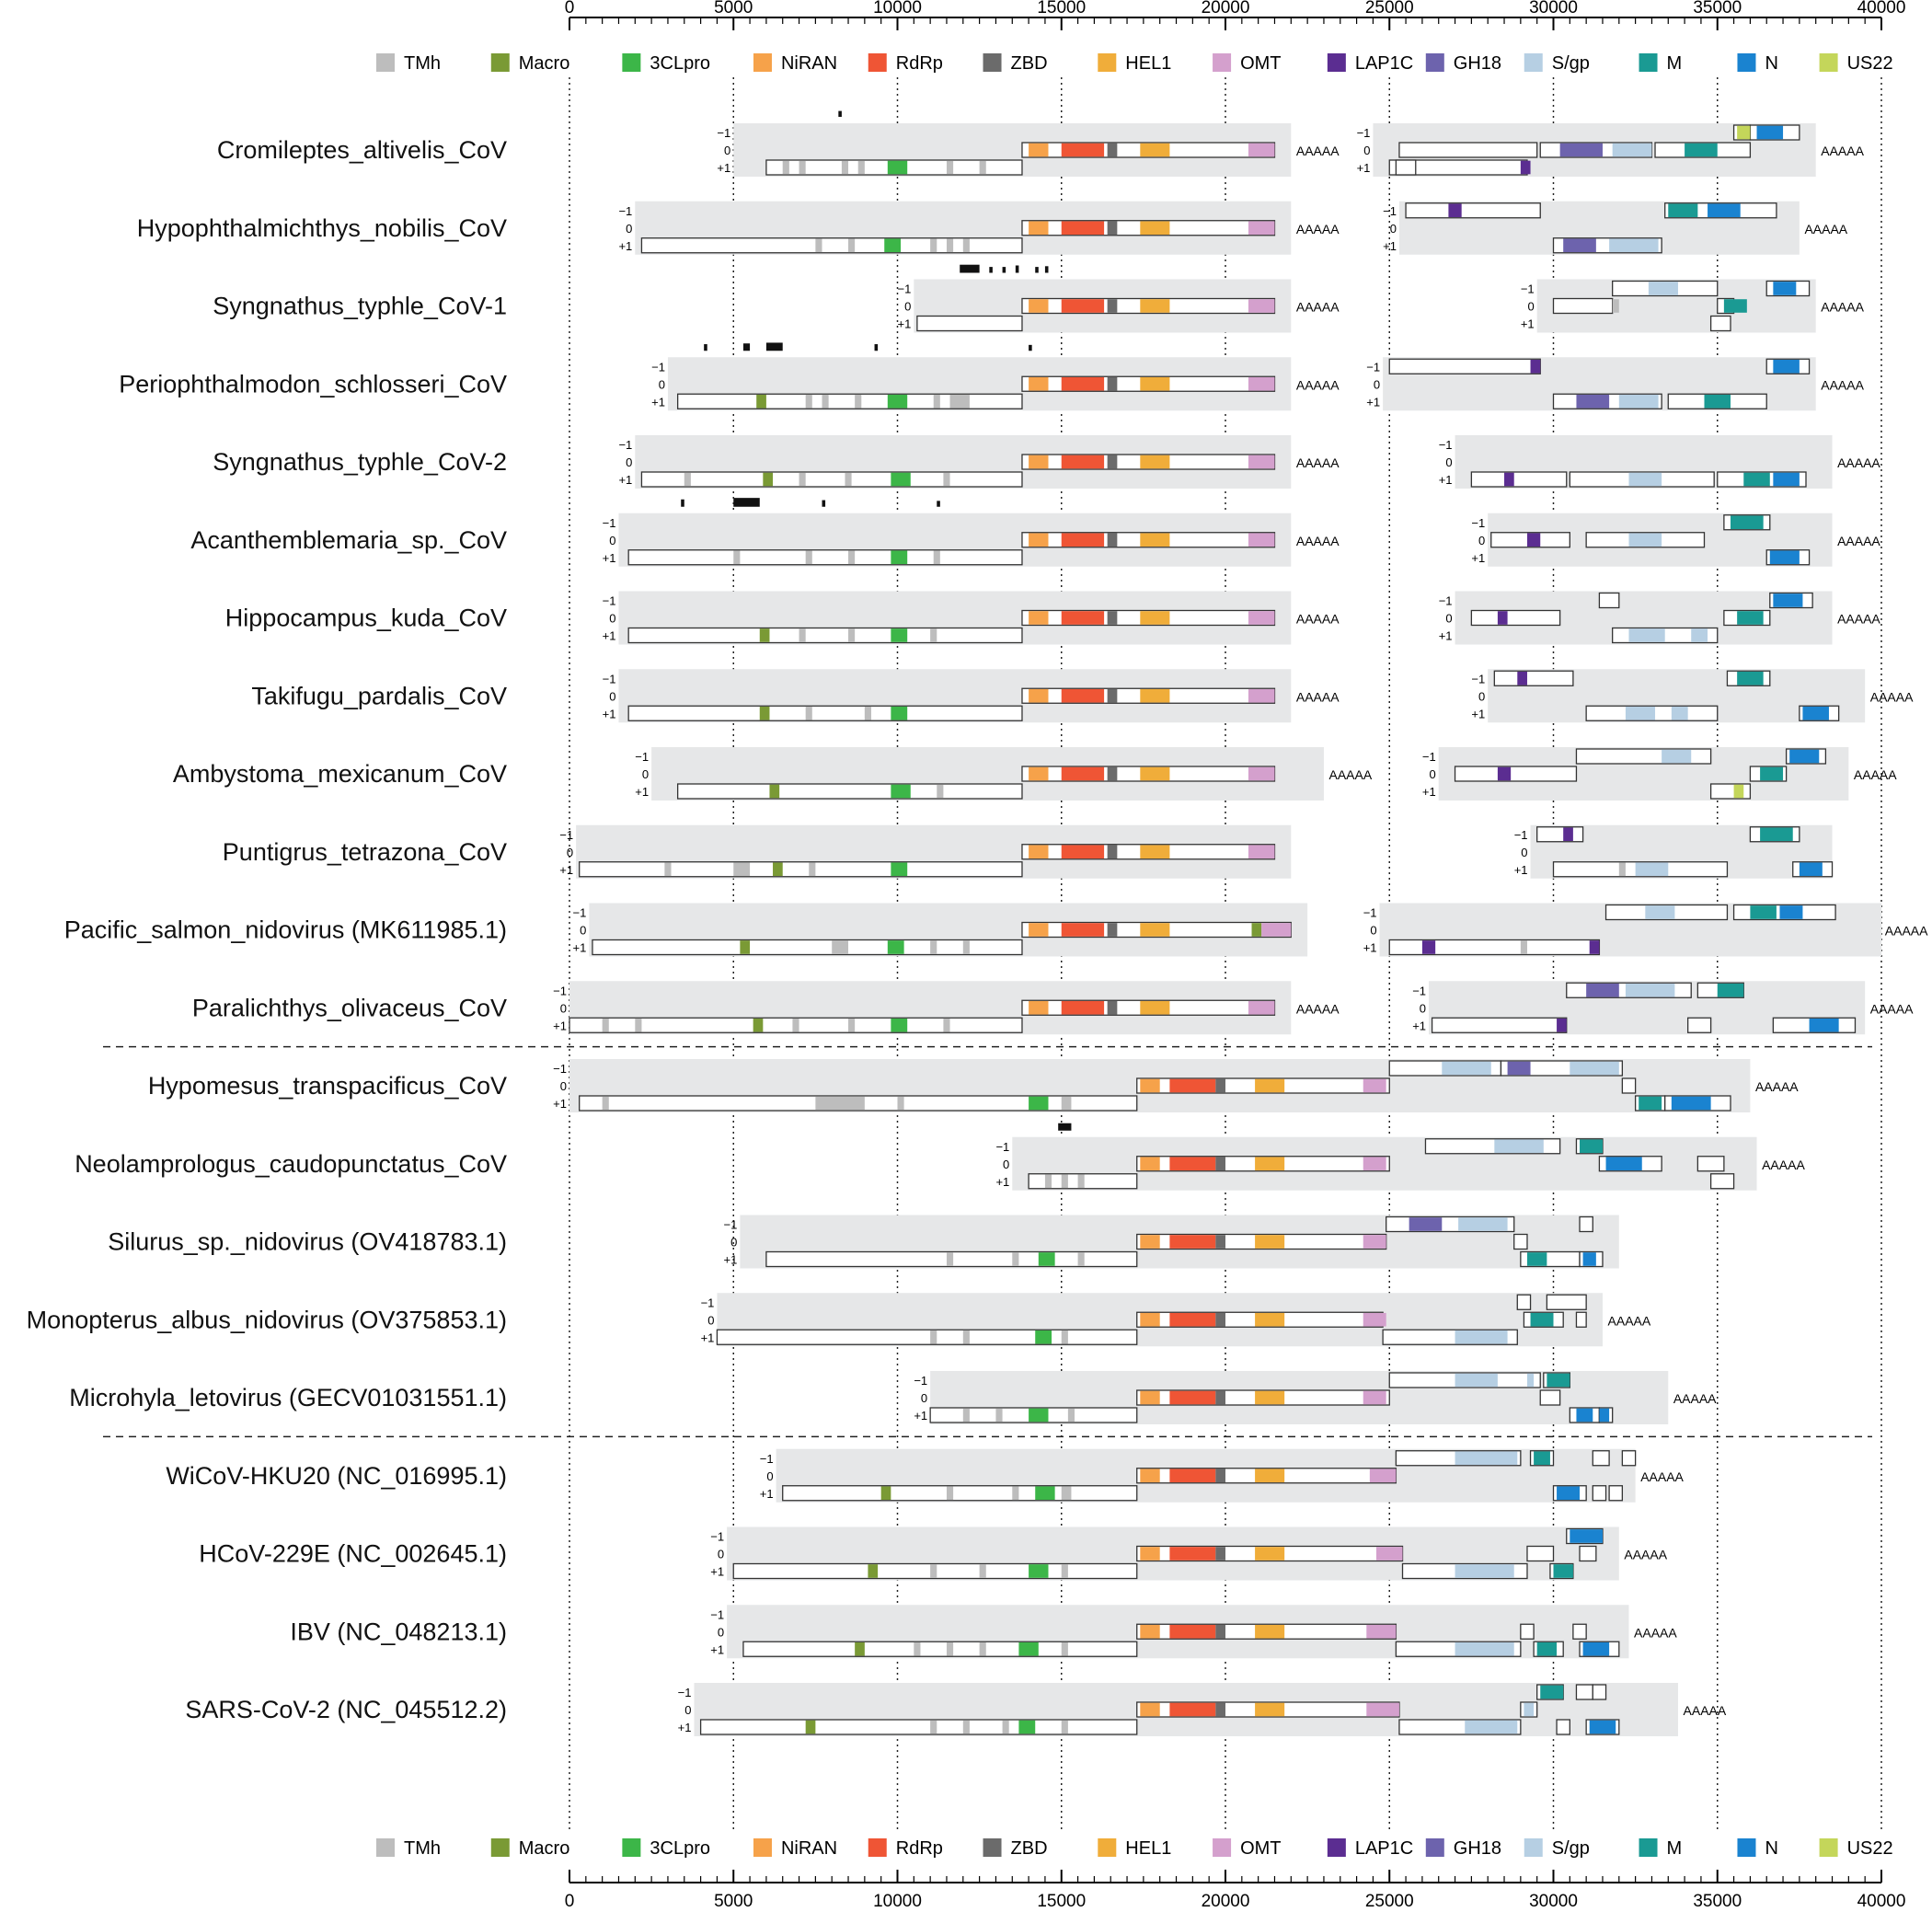  Describe the element at coordinates (1235, 15) in the screenshot. I see `axis-top: 0 5000 10000 15000 20000 25000 30000 35000 40000` at that location.